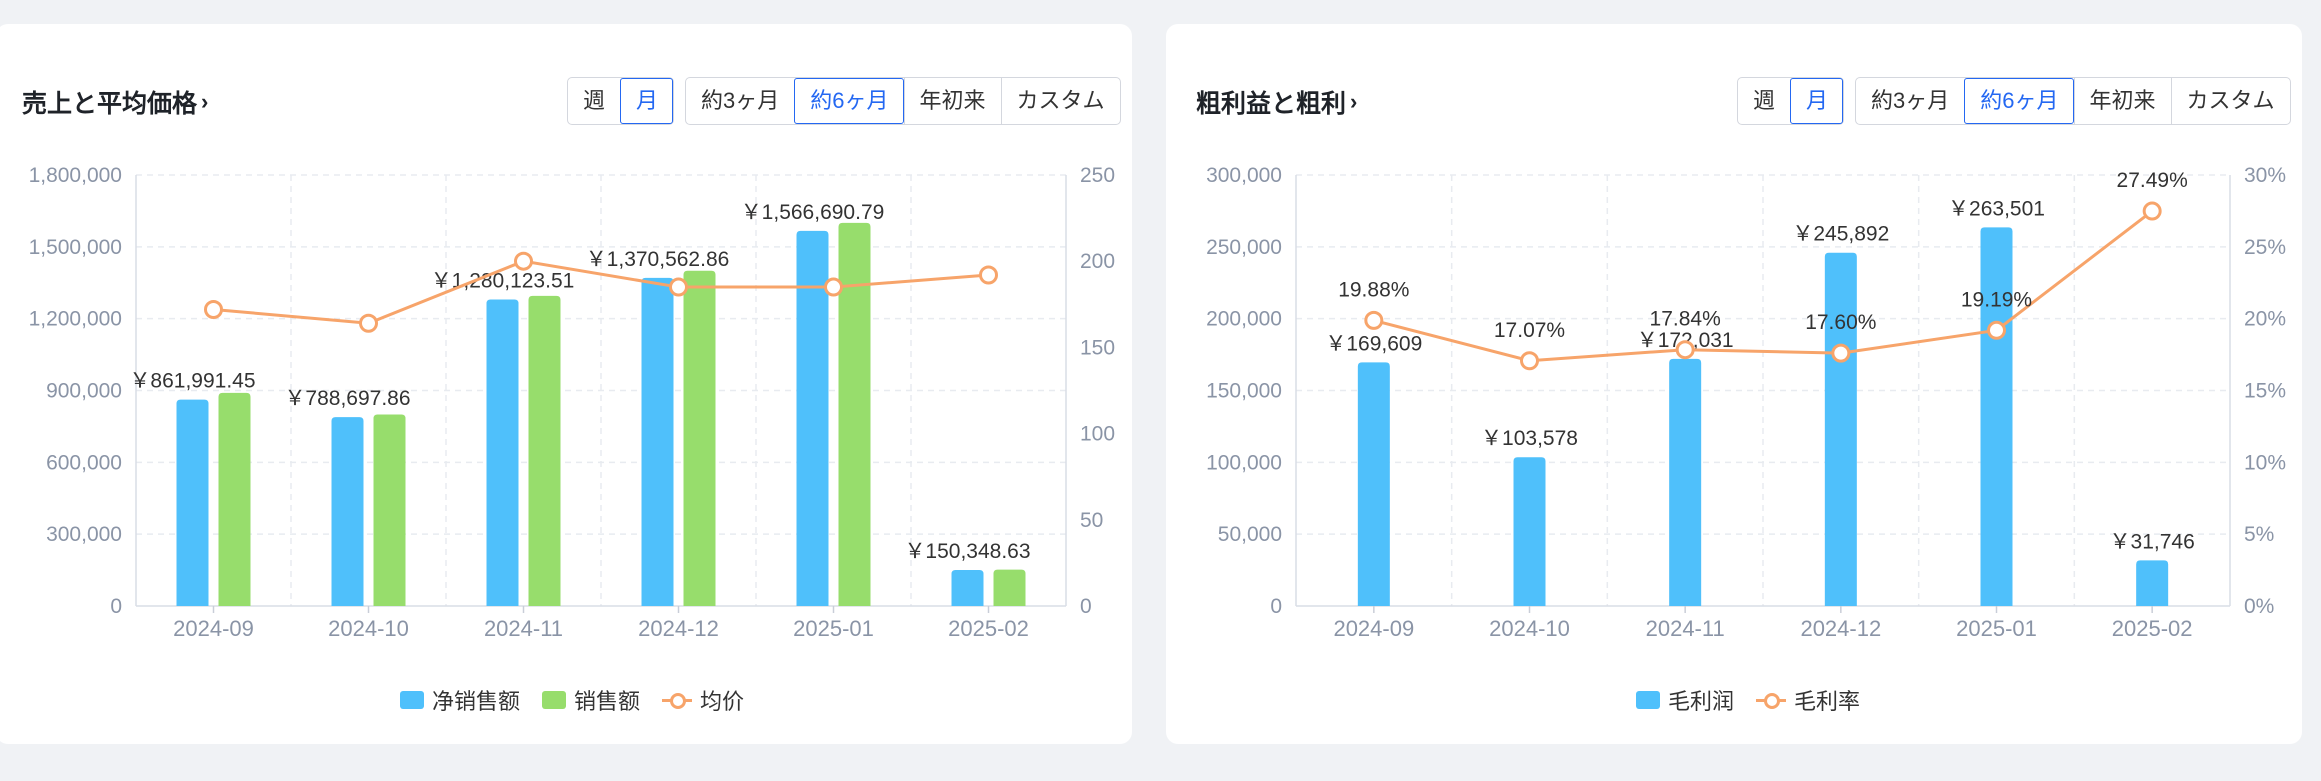 Image resolution: width=2321 pixels, height=781 pixels. What do you see at coordinates (607, 701) in the screenshot?
I see `legend-label: 销售额` at bounding box center [607, 701].